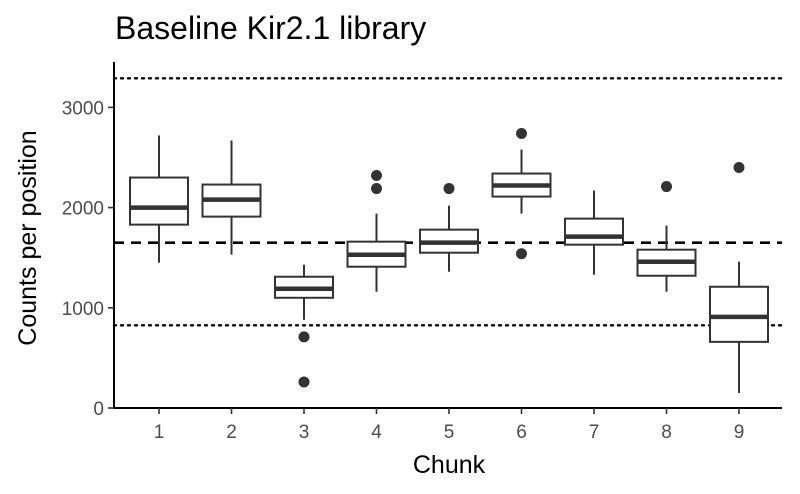 The image size is (800, 494). Describe the element at coordinates (594, 432) in the screenshot. I see `x-tick-label: 7` at that location.